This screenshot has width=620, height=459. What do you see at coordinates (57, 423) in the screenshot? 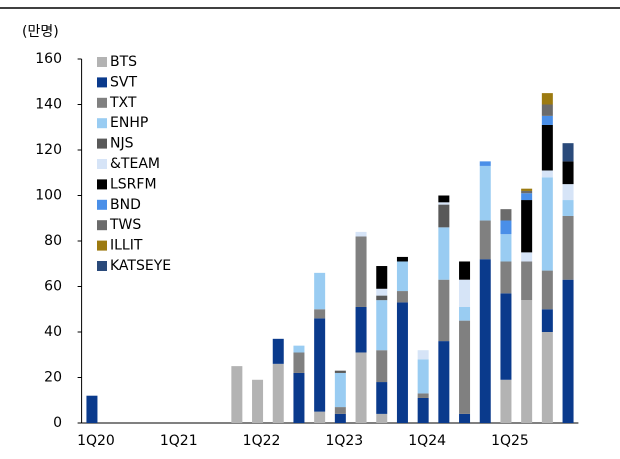
I see `y-tick-label: 0` at bounding box center [57, 423].